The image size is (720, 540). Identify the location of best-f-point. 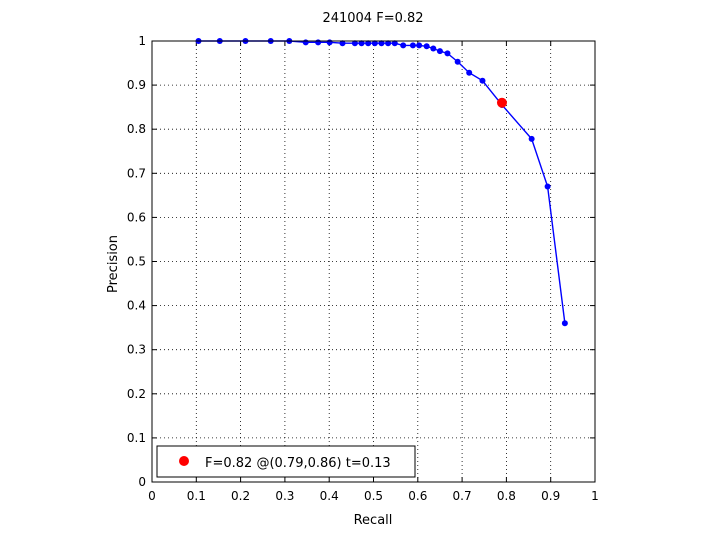
(501, 102).